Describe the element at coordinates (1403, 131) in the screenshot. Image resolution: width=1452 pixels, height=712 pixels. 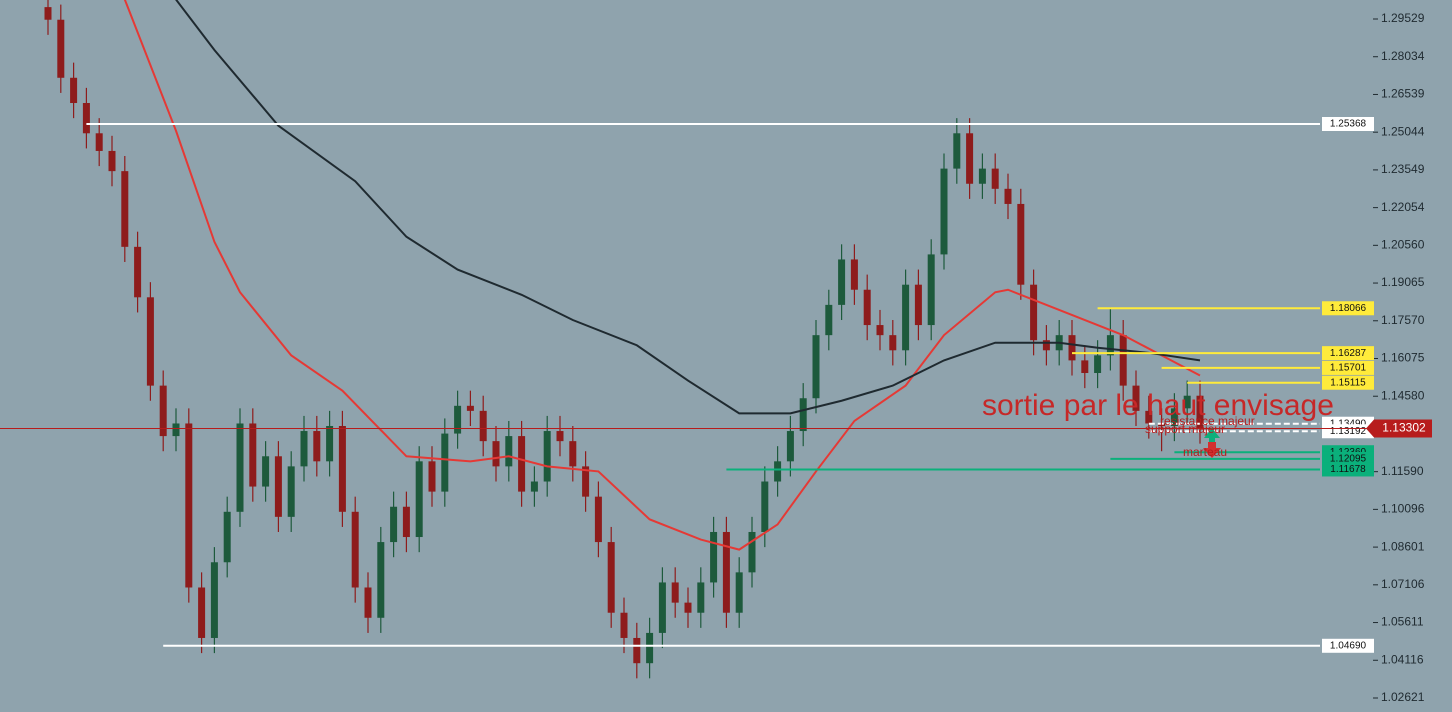
I see `y-tick-label: 1.25044` at that location.